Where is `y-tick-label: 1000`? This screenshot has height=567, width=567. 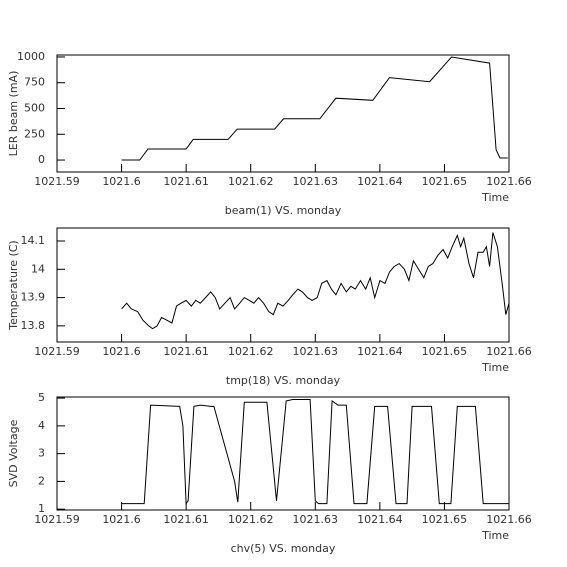
y-tick-label: 1000 is located at coordinates (31, 56).